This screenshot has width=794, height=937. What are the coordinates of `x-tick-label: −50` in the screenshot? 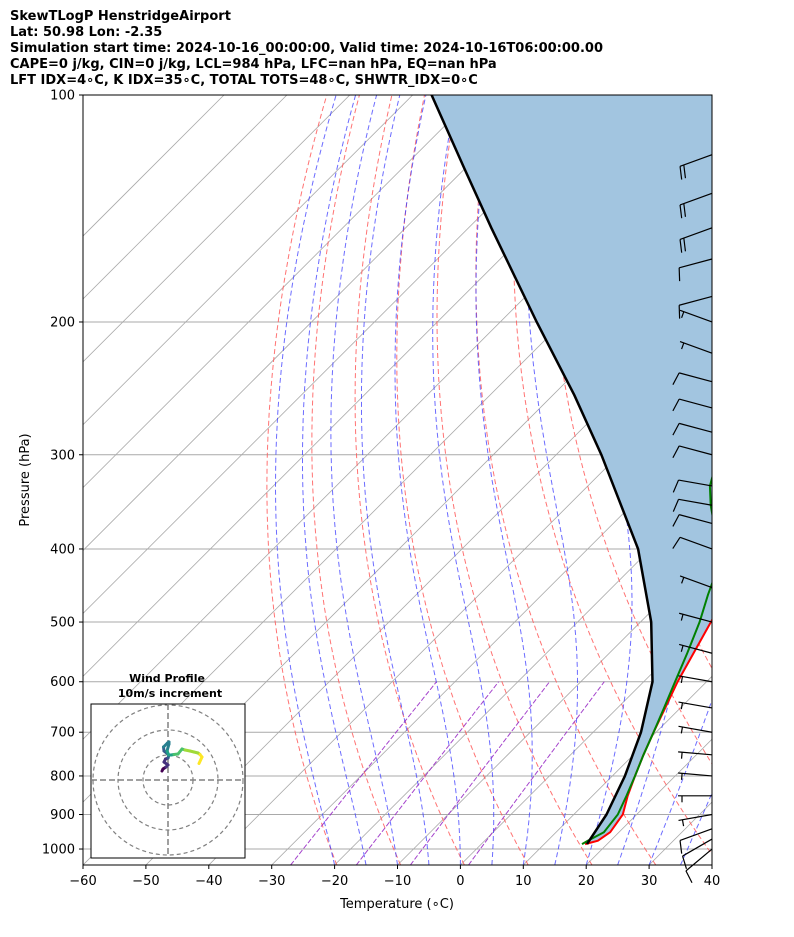 It's located at (145, 881).